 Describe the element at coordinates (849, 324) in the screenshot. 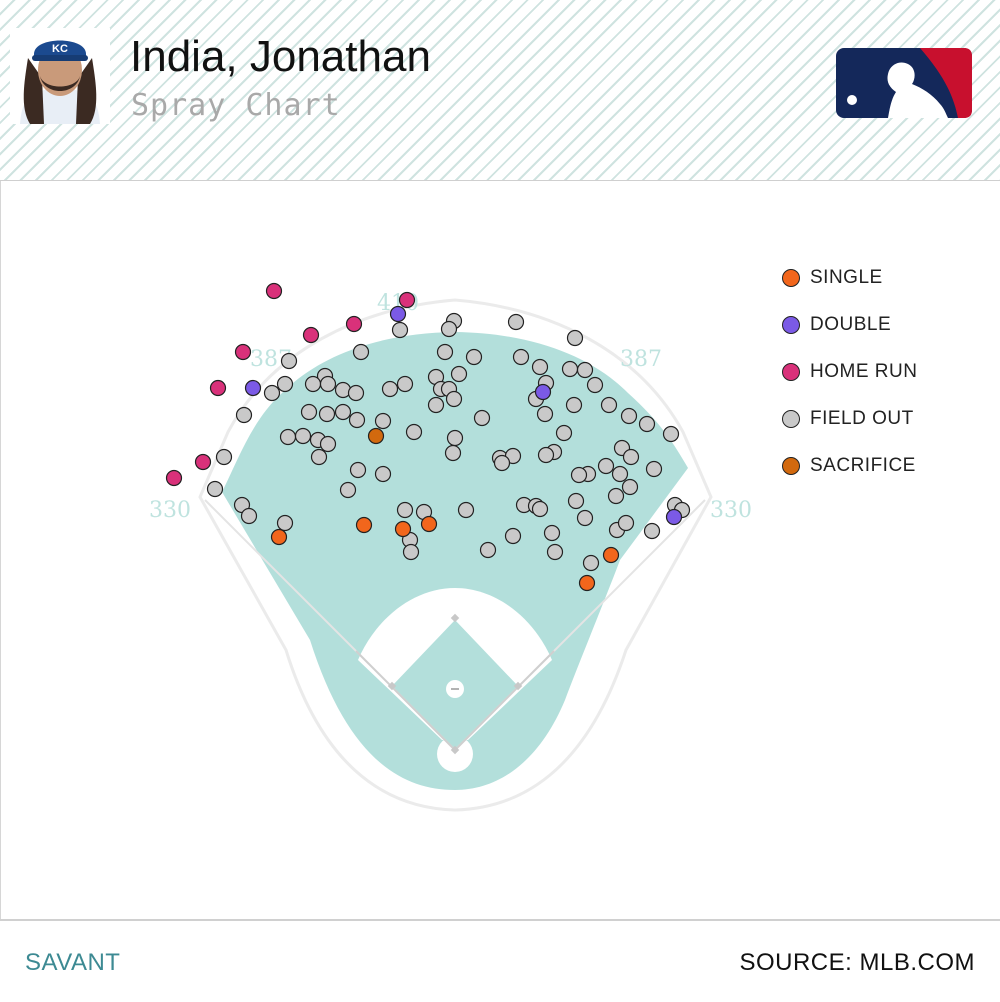

I see `legend-item-double: DOUBLE` at that location.